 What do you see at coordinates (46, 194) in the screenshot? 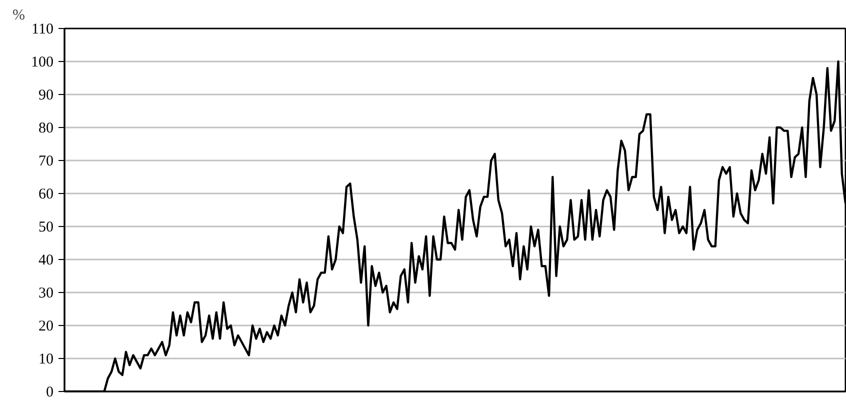
I see `y-tick-label: 60` at bounding box center [46, 194].